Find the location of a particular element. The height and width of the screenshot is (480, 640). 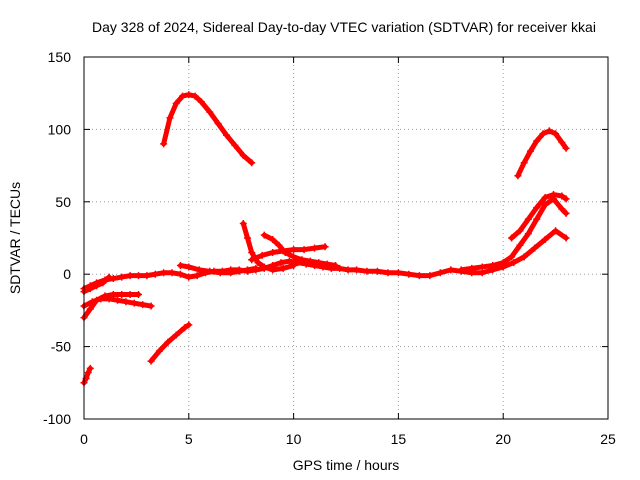

series-arc-h is located at coordinates (218, 269).